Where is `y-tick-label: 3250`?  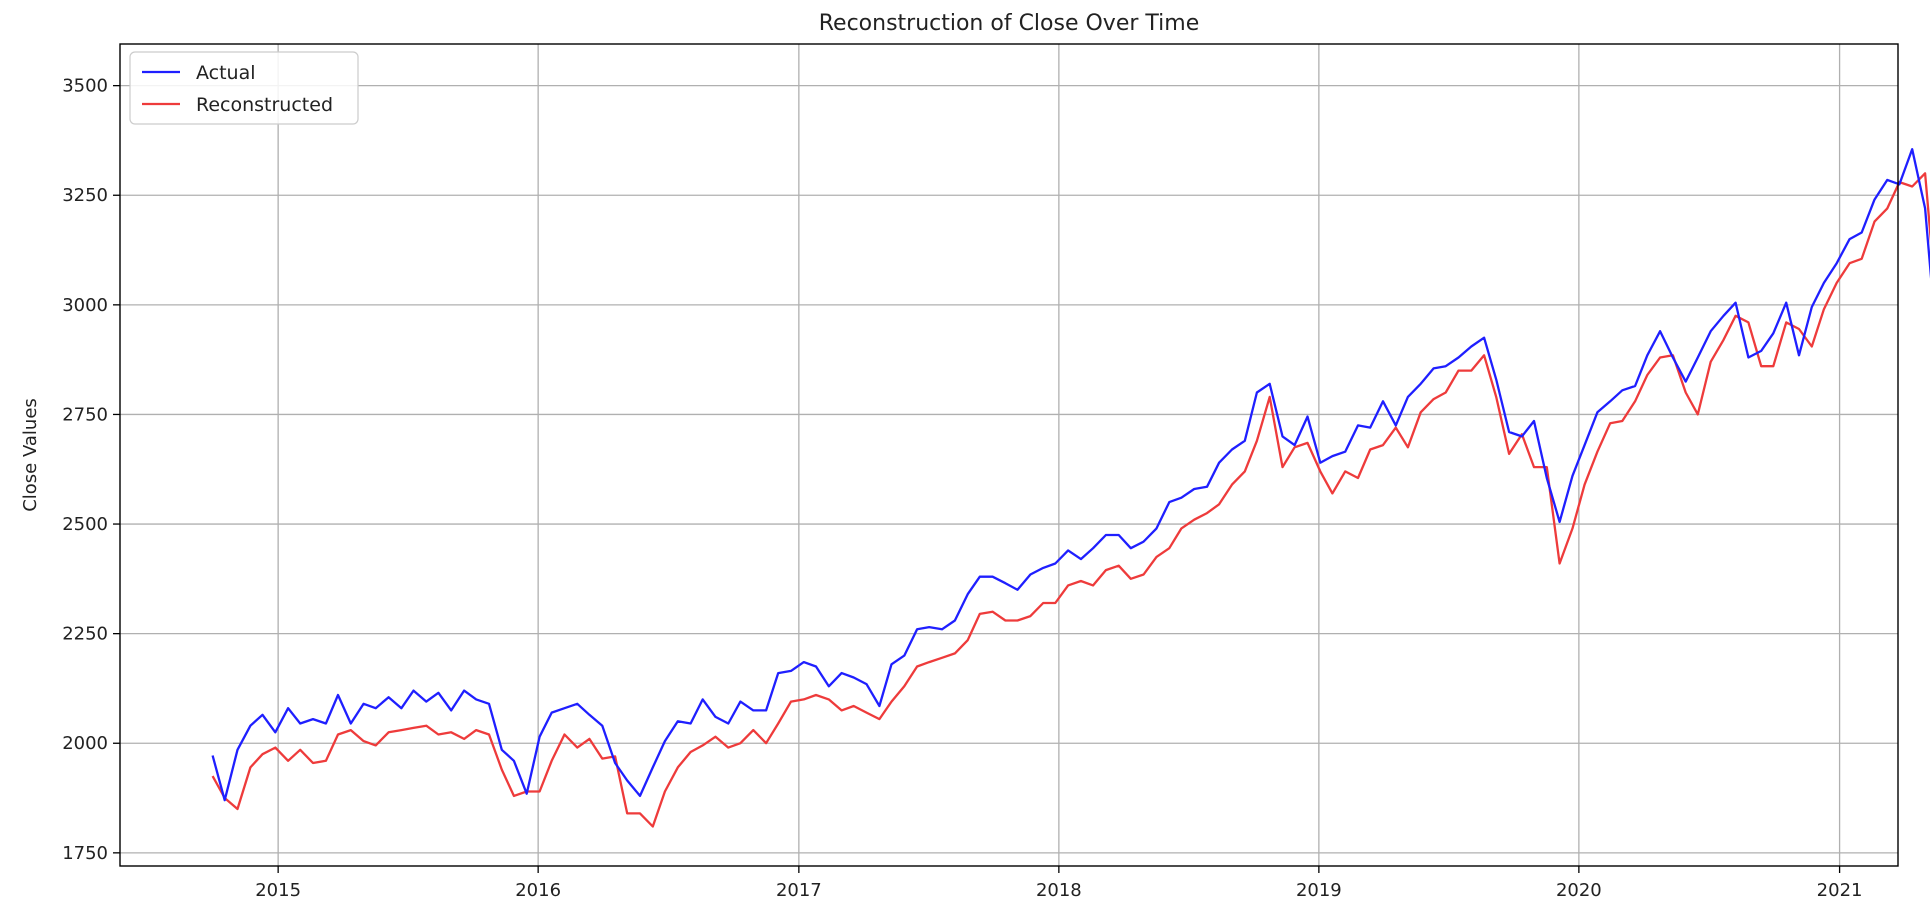 y-tick-label: 3250 is located at coordinates (85, 195).